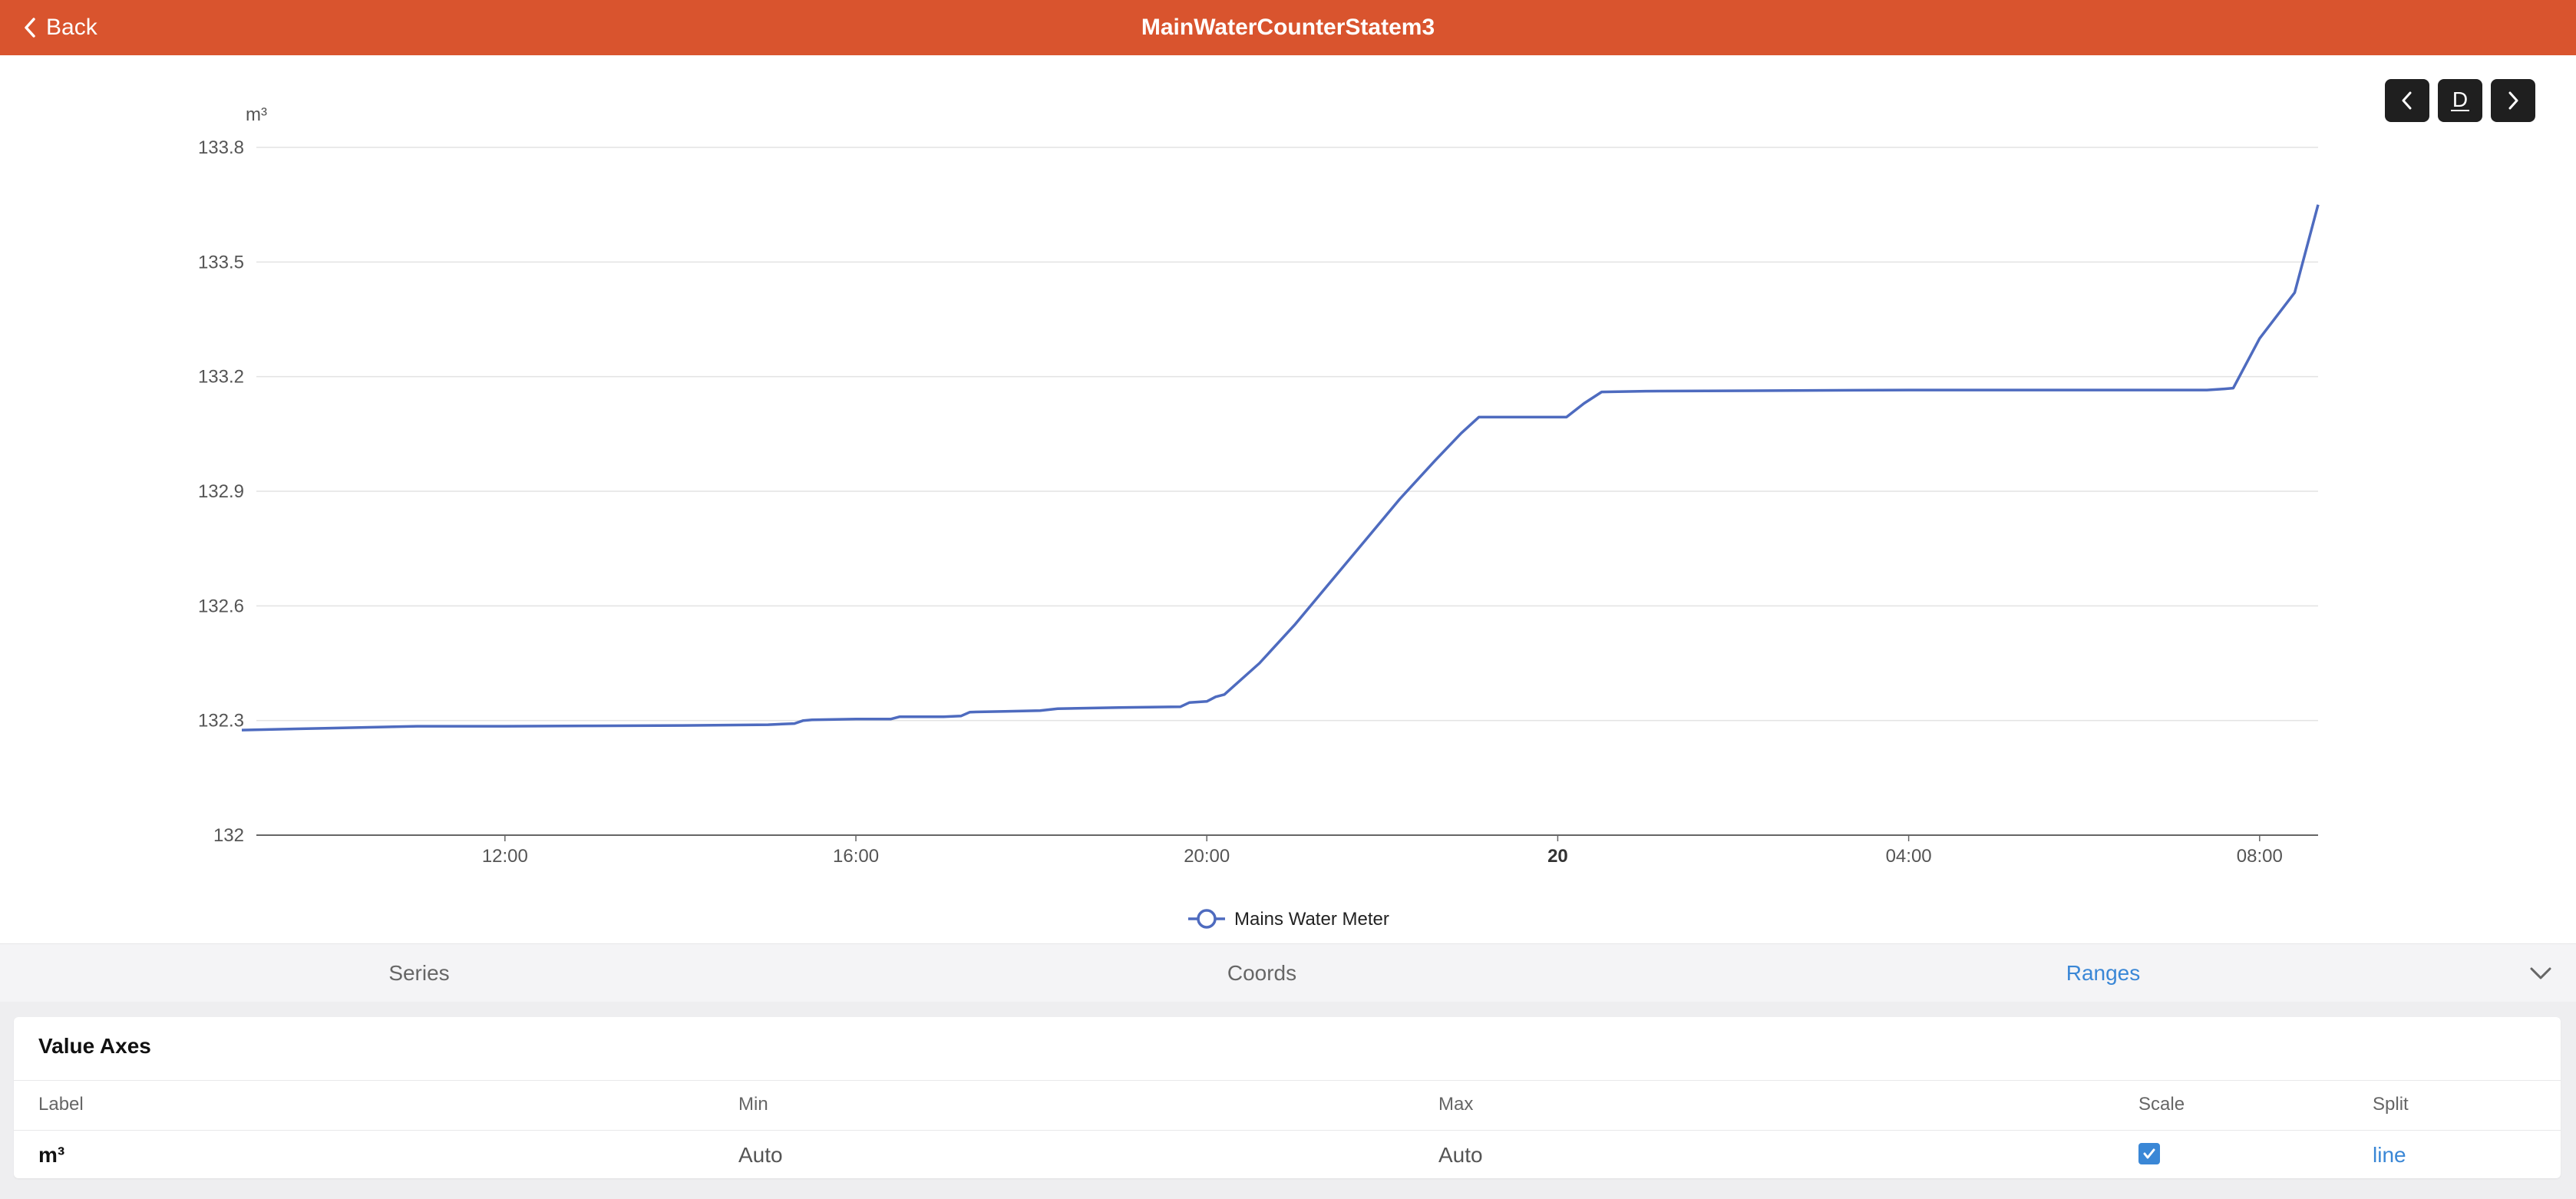 This screenshot has height=1199, width=2576. I want to click on column-header-min: Min, so click(753, 1104).